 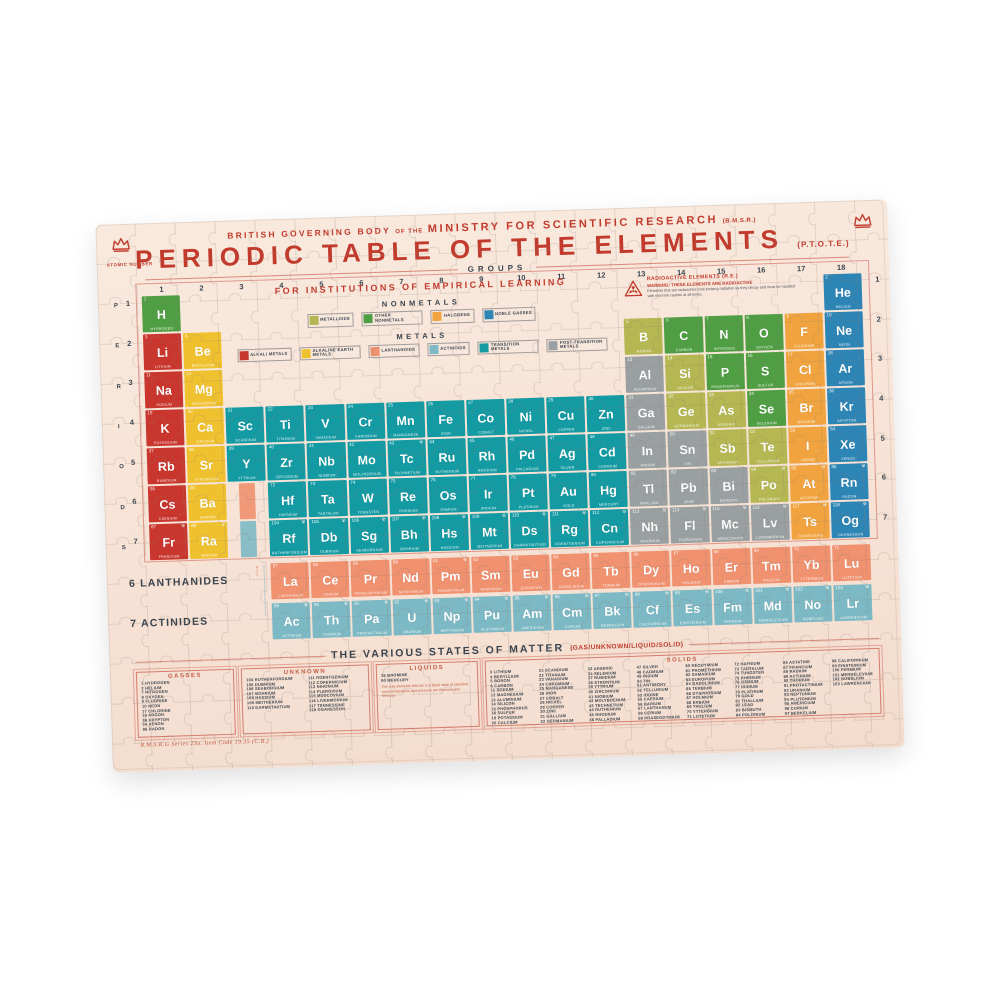 I want to click on element-cell-Pt: 78 Pt PLATINUM, so click(x=528, y=492).